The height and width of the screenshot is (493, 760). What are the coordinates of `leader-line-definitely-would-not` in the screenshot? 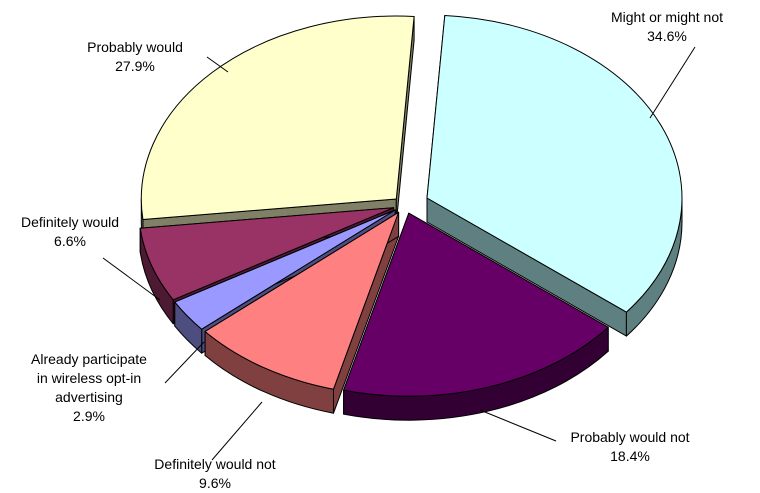 It's located at (237, 431).